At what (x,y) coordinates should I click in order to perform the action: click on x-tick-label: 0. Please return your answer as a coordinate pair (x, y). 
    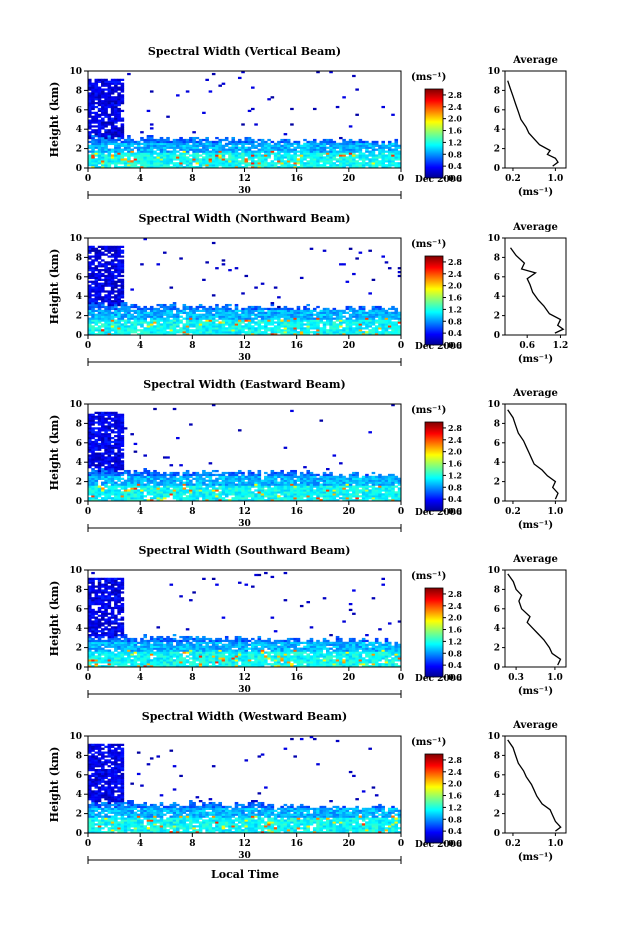
    Looking at the image, I should click on (88, 346).